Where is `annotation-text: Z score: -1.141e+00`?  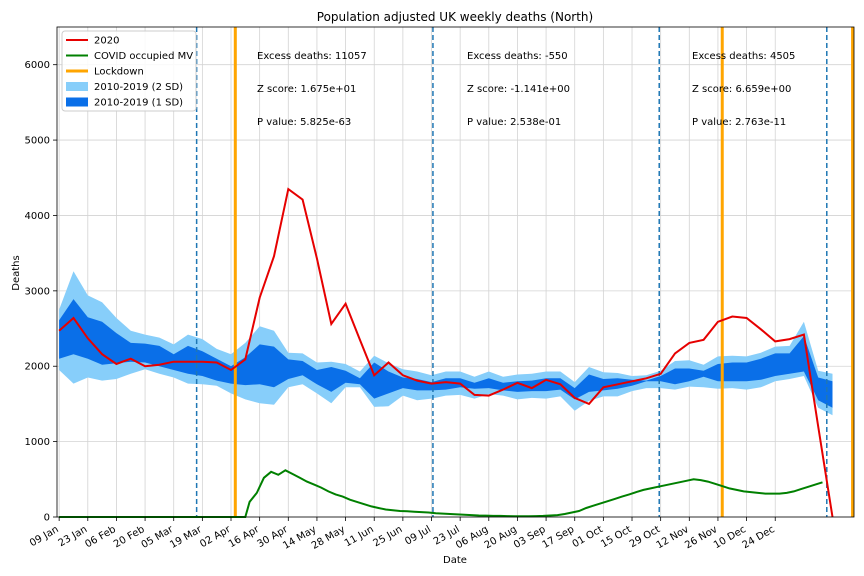
annotation-text: Z score: -1.141e+00 is located at coordinates (518, 89).